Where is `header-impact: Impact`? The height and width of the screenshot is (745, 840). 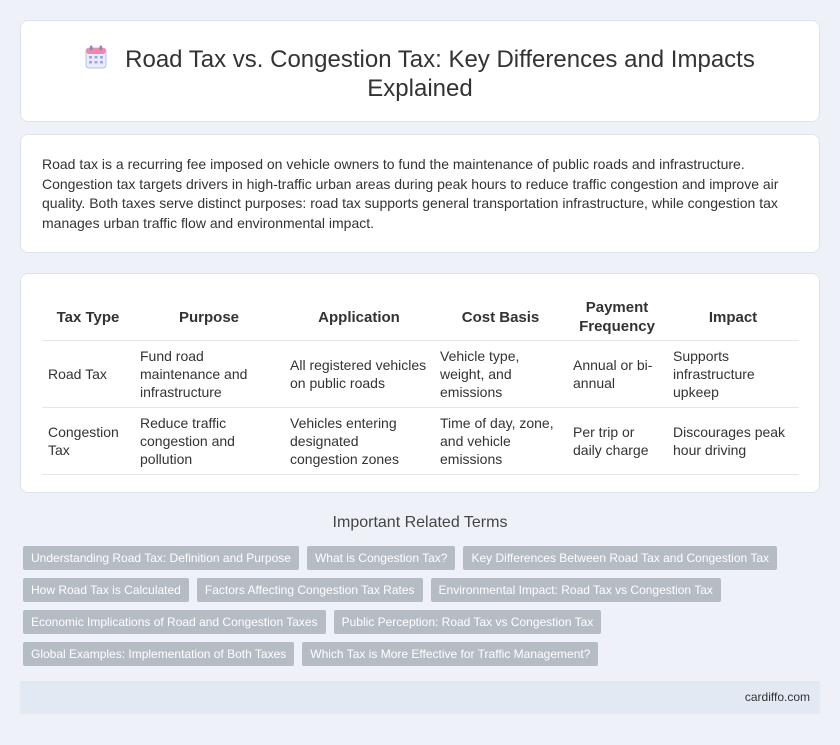 header-impact: Impact is located at coordinates (733, 317).